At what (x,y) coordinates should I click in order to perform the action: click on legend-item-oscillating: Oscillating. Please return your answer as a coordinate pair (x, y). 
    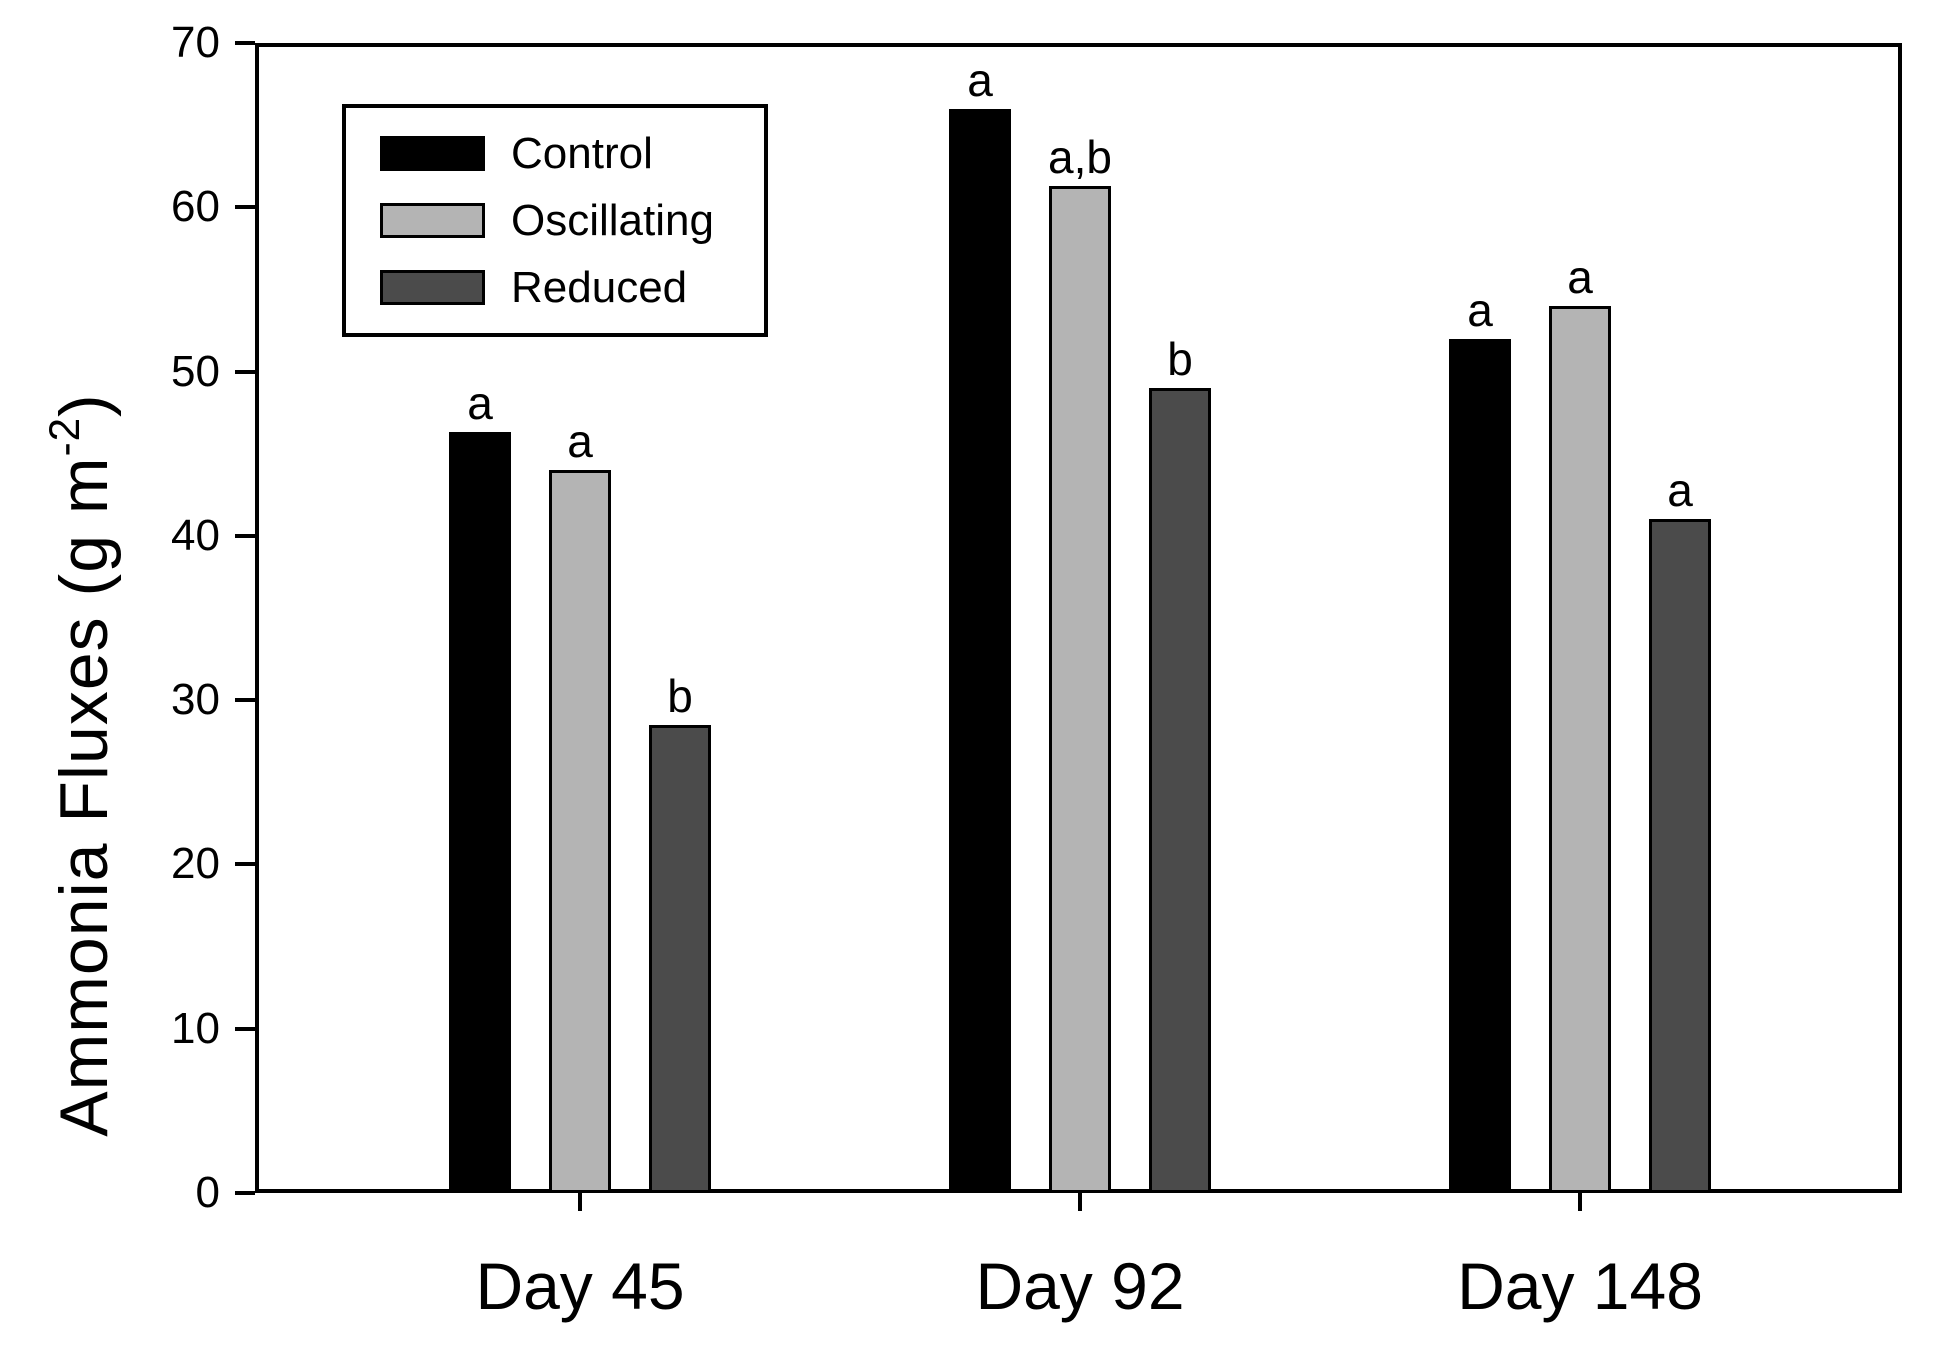
    Looking at the image, I should click on (572, 220).